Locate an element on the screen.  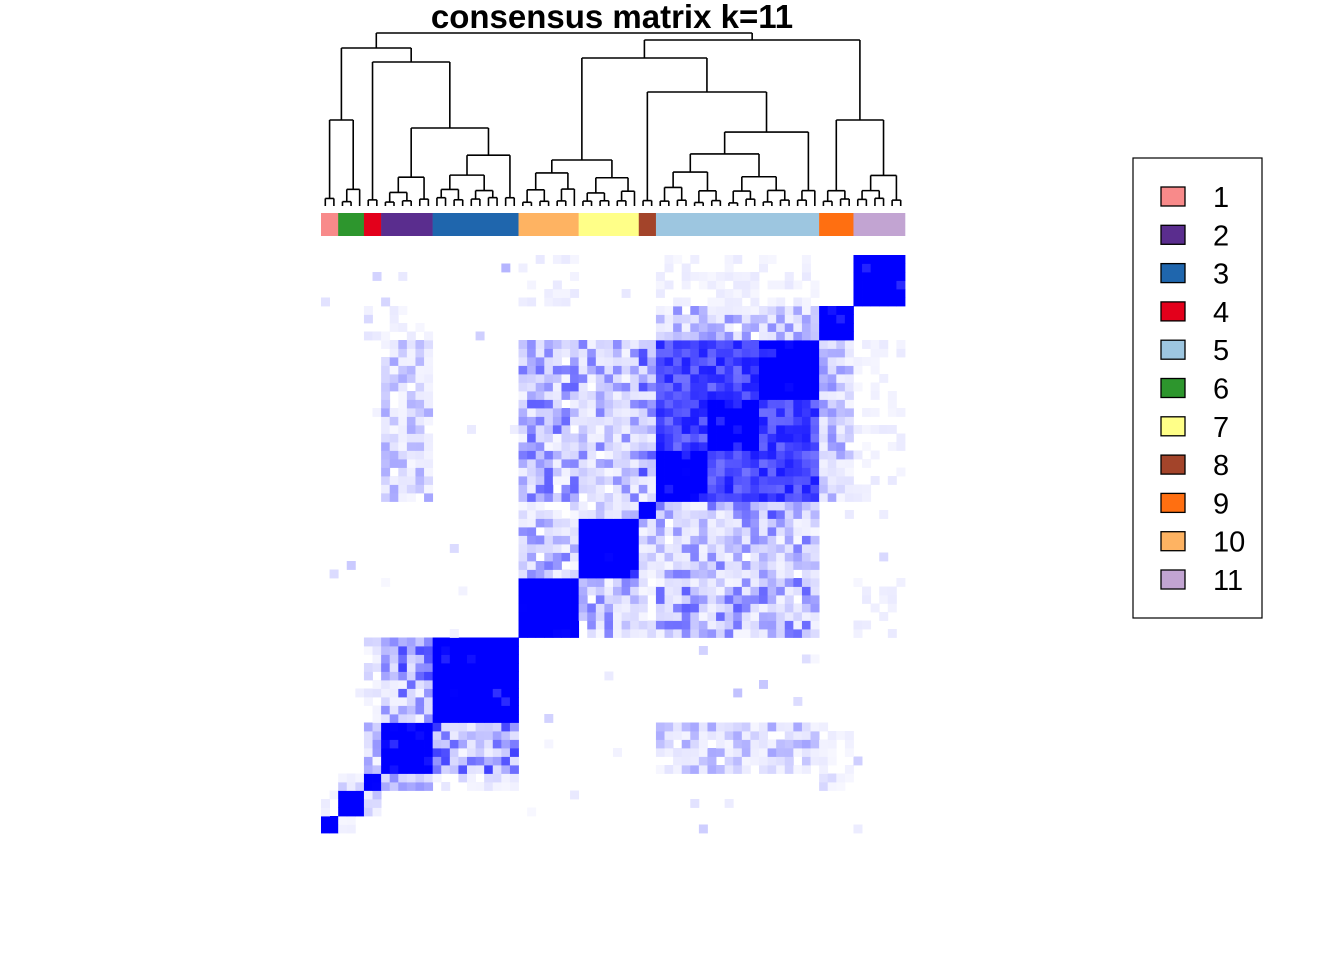
legend-label-1: 1 is located at coordinates (1221, 198).